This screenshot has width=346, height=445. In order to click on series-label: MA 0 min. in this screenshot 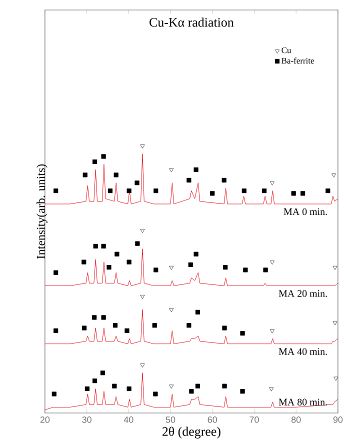, I will do `click(305, 212)`.